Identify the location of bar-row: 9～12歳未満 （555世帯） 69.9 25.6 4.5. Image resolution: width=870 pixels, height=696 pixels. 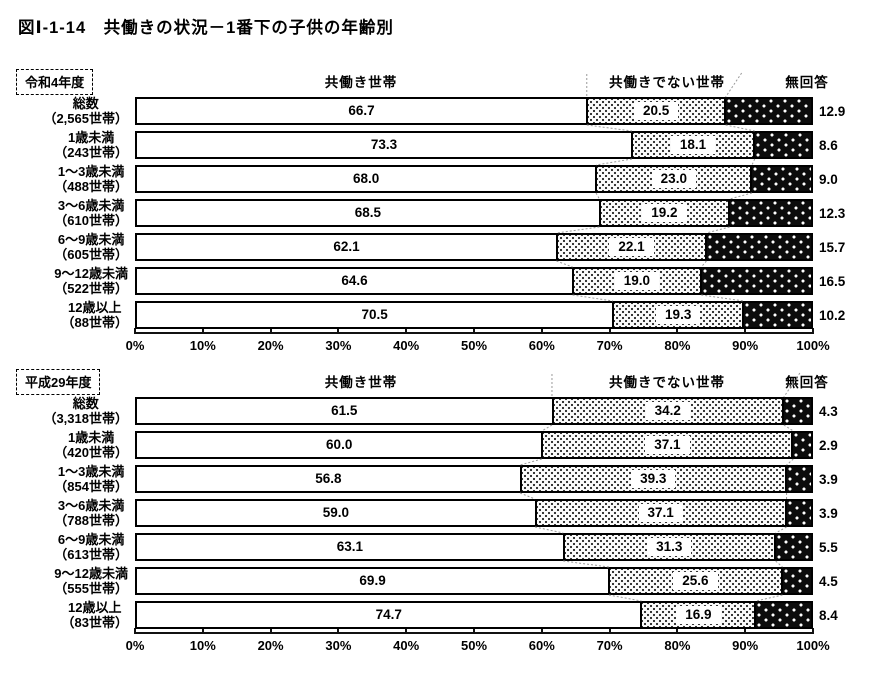
(435, 581).